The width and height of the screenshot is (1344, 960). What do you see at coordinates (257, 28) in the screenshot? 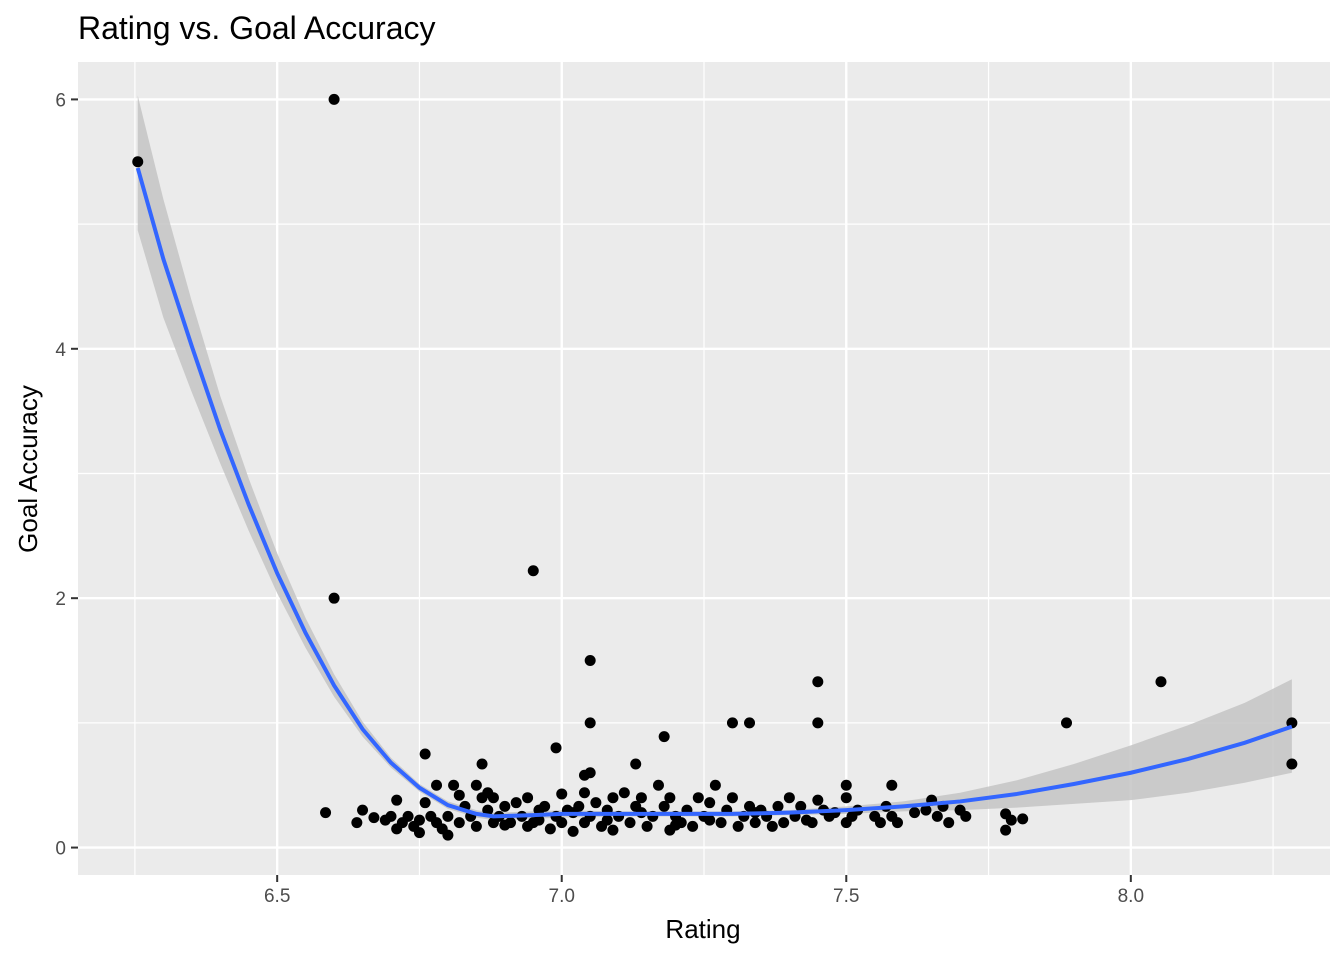
I see `chart-title: Rating vs. Goal Accuracy` at bounding box center [257, 28].